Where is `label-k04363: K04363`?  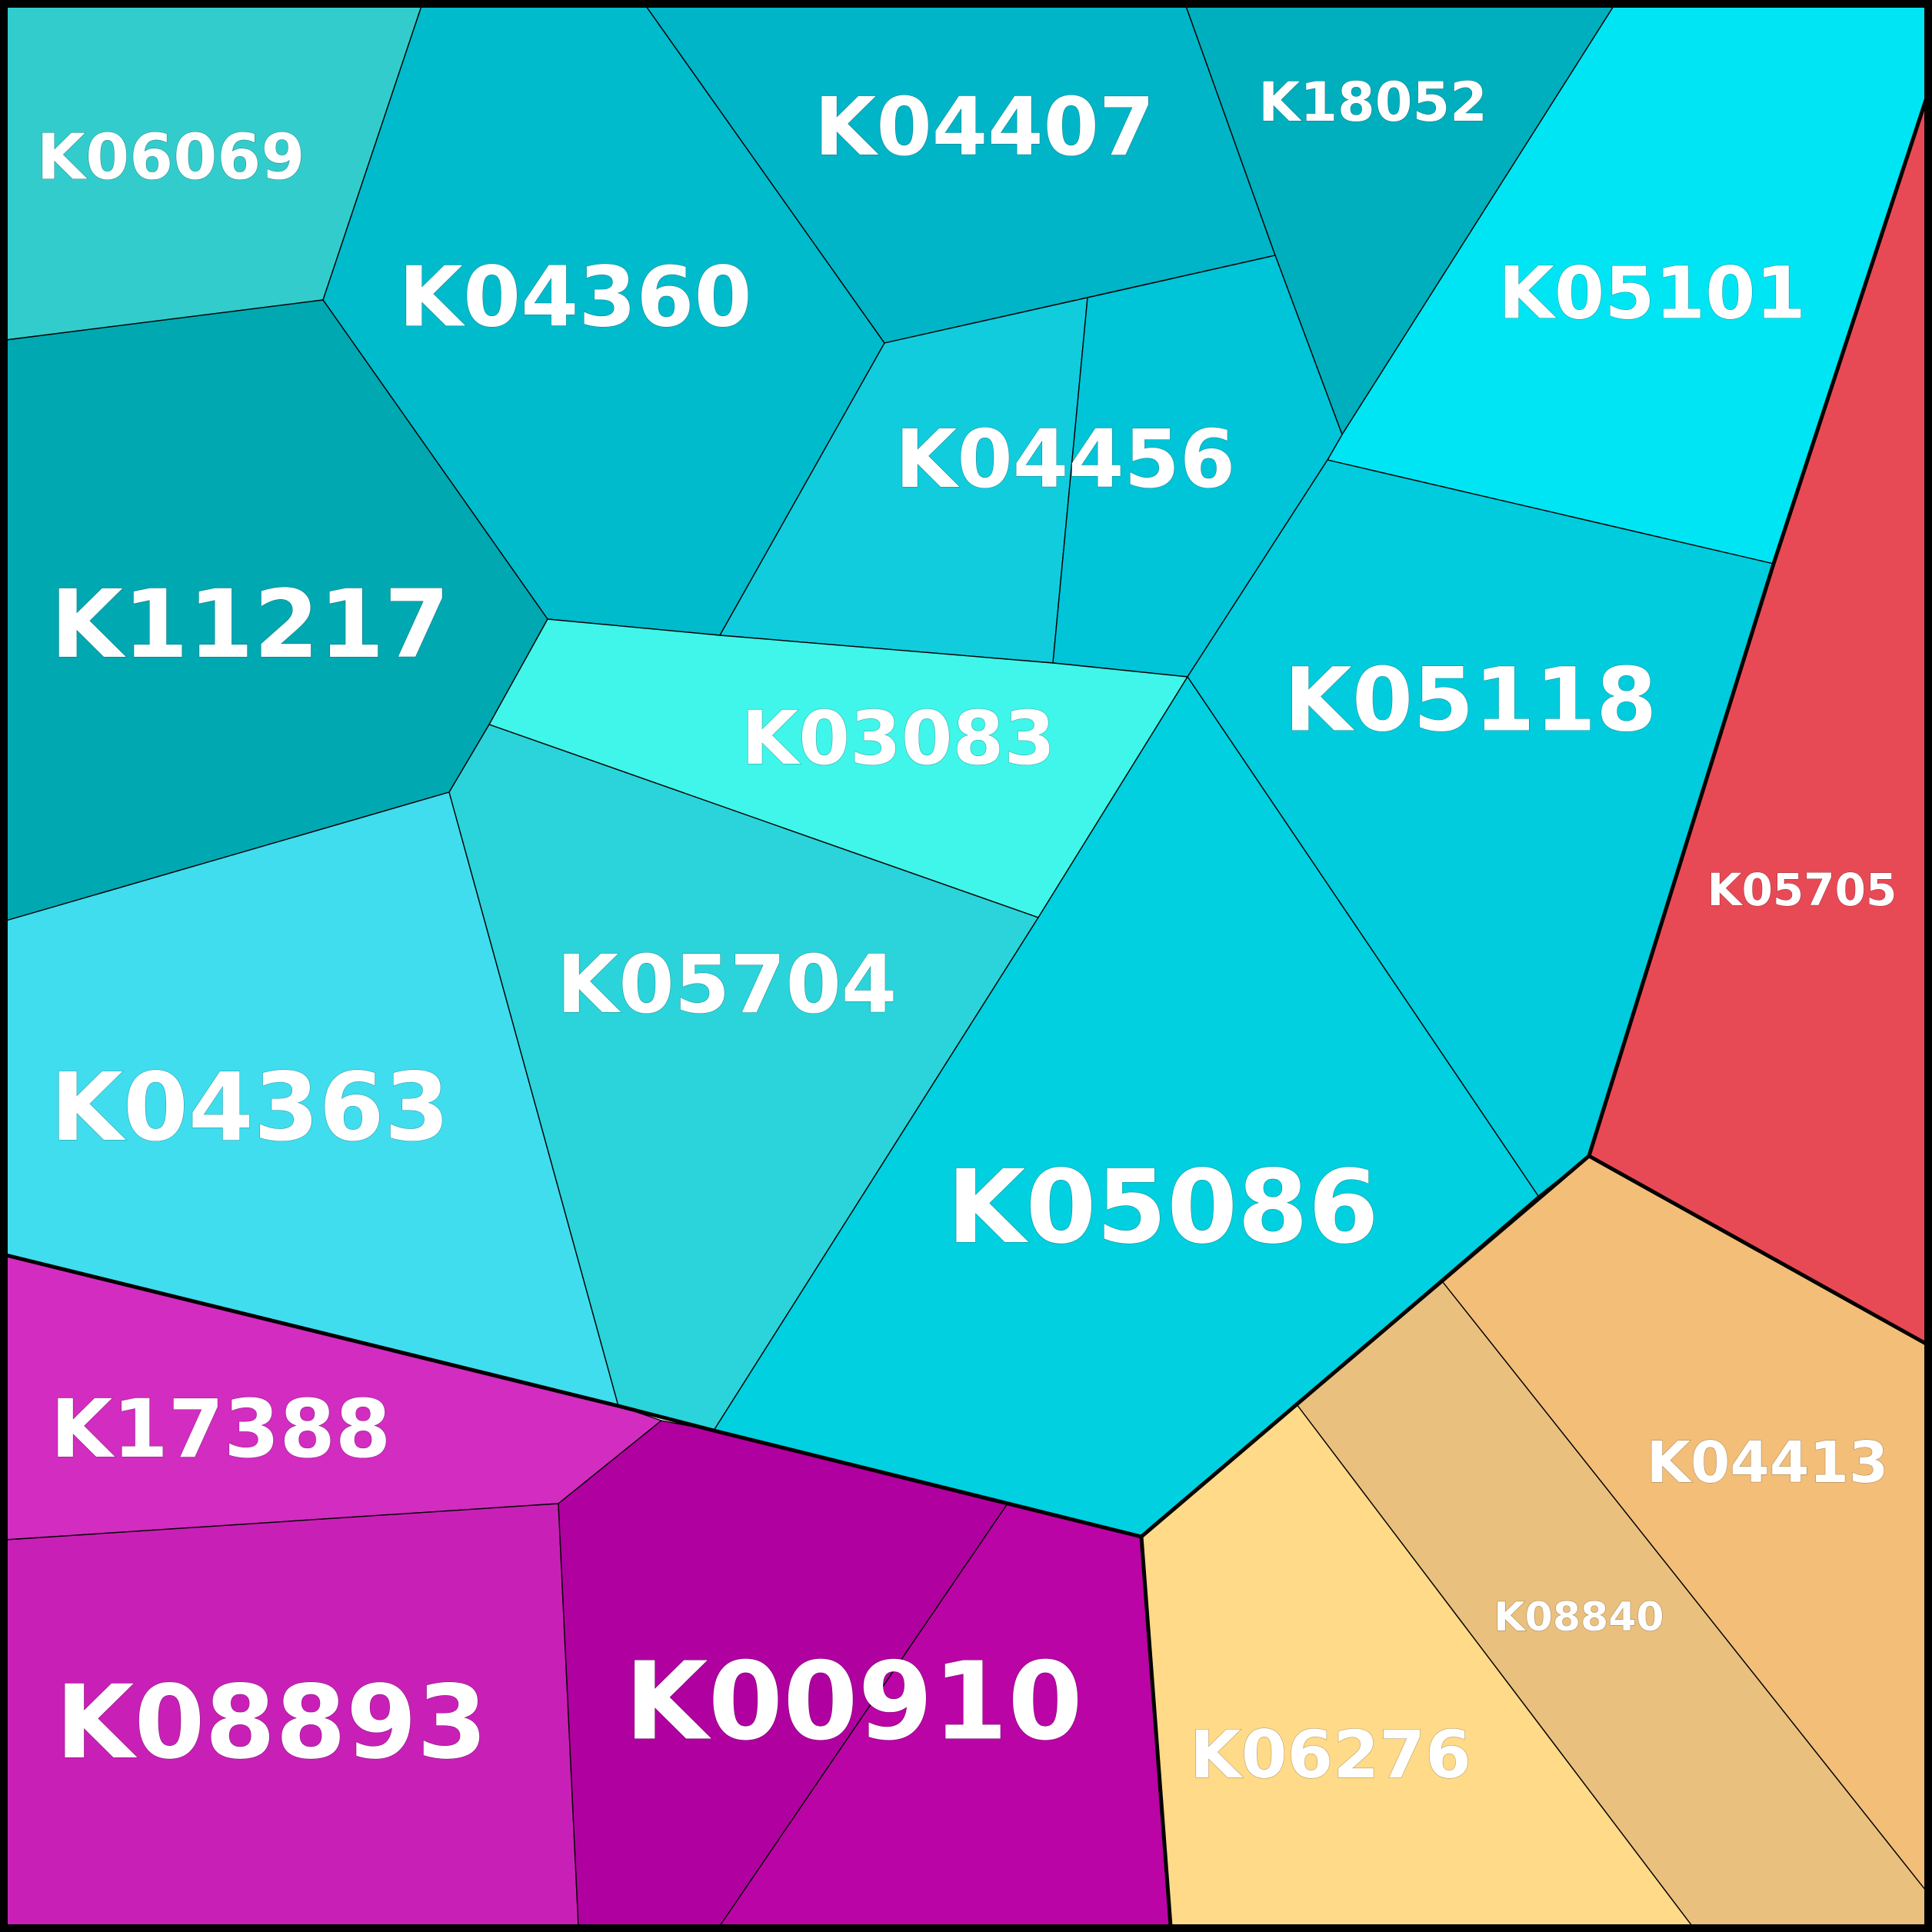 label-k04363: K04363 is located at coordinates (250, 1107).